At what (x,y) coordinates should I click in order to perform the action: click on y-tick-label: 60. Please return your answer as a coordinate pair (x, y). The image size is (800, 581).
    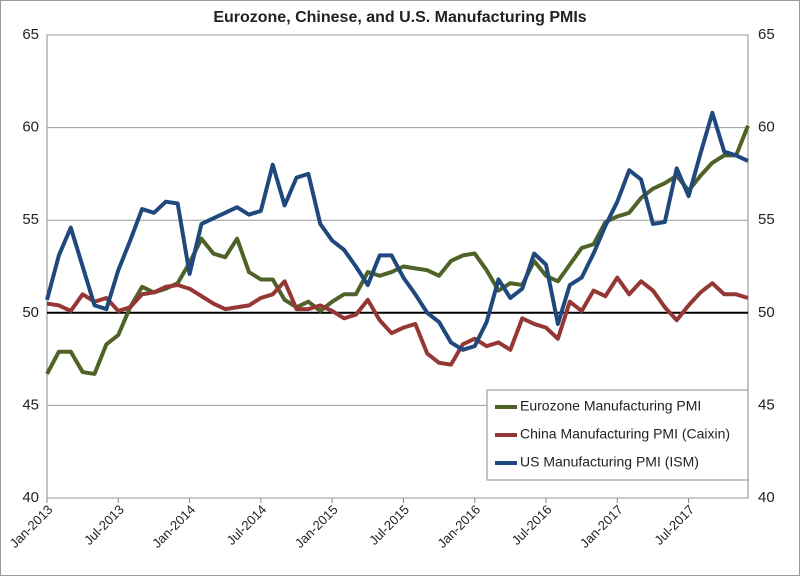
    Looking at the image, I should click on (30, 127).